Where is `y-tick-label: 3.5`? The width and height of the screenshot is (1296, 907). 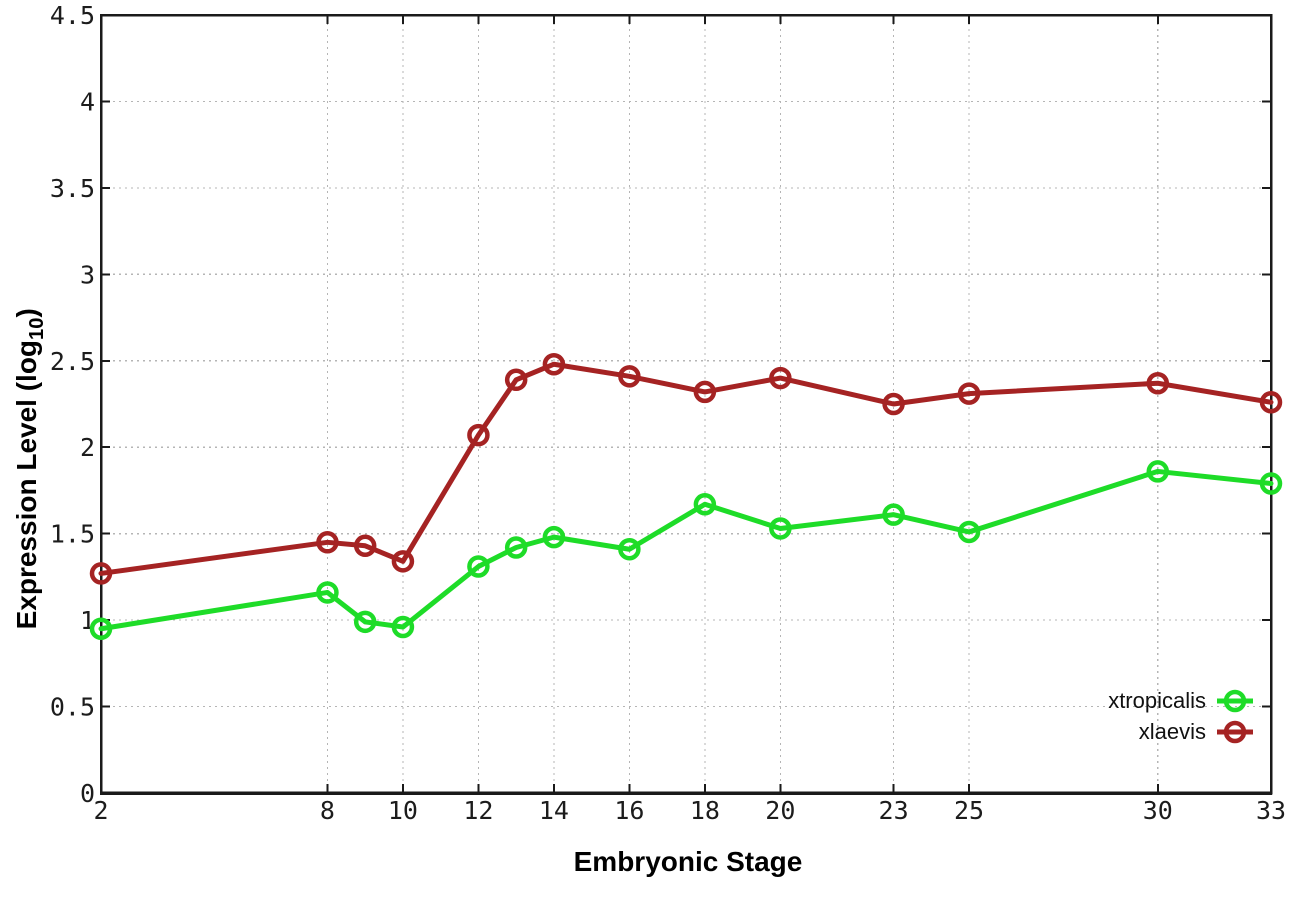
y-tick-label: 3.5 is located at coordinates (72, 188).